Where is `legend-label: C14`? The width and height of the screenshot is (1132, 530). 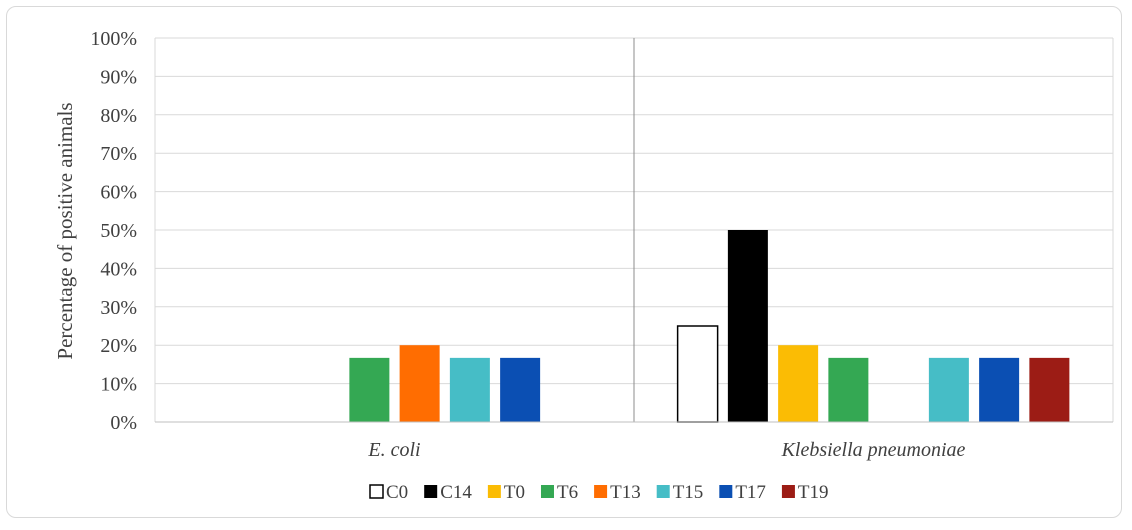 legend-label: C14 is located at coordinates (456, 492).